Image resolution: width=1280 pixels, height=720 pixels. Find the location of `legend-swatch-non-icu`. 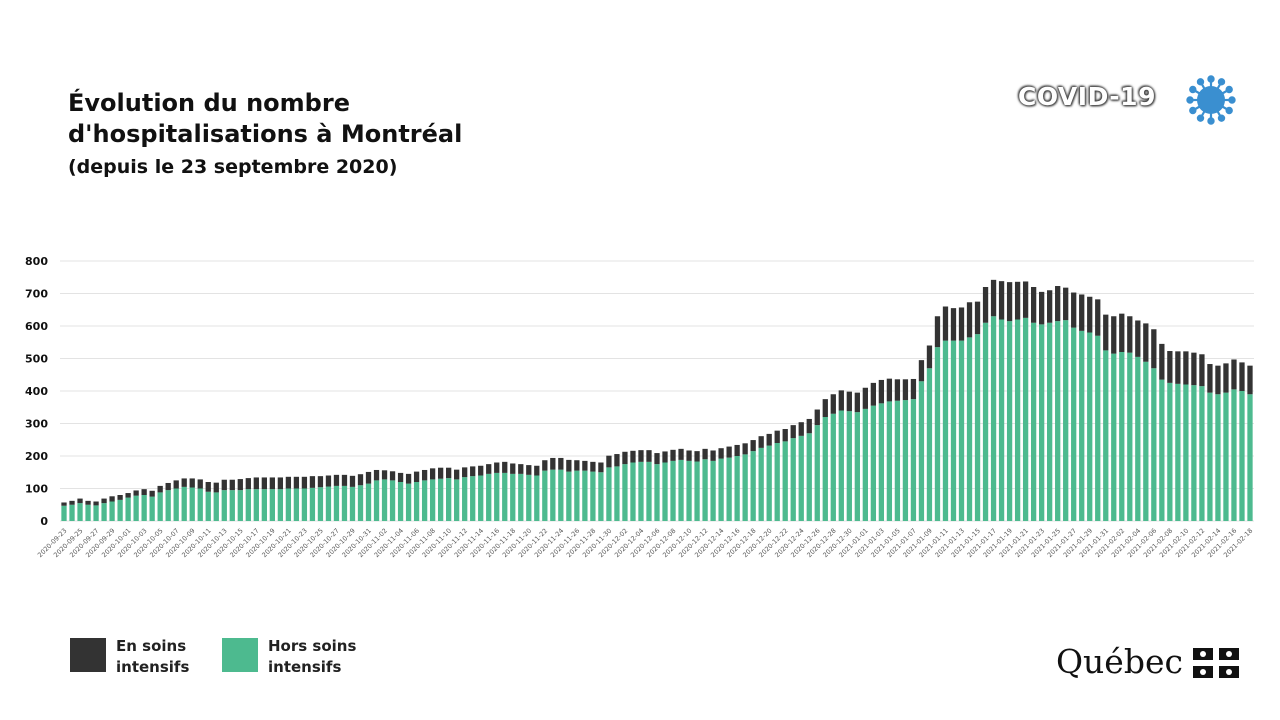

legend-swatch-non-icu is located at coordinates (240, 655).